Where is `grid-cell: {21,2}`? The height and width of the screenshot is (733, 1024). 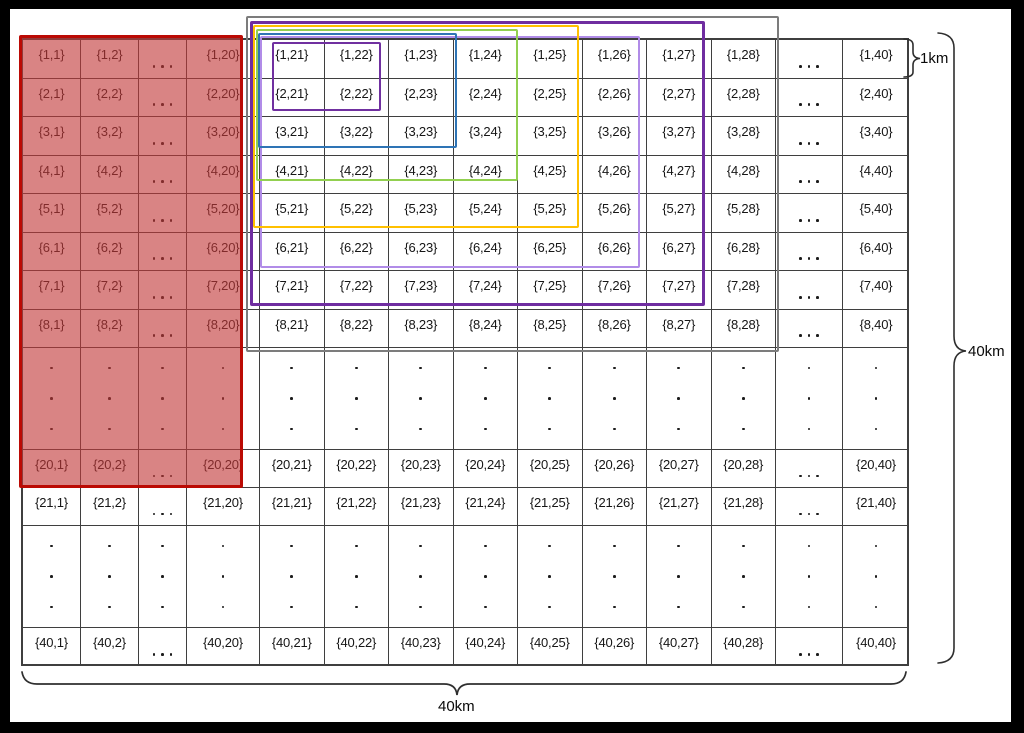
grid-cell: {21,2} is located at coordinates (110, 507).